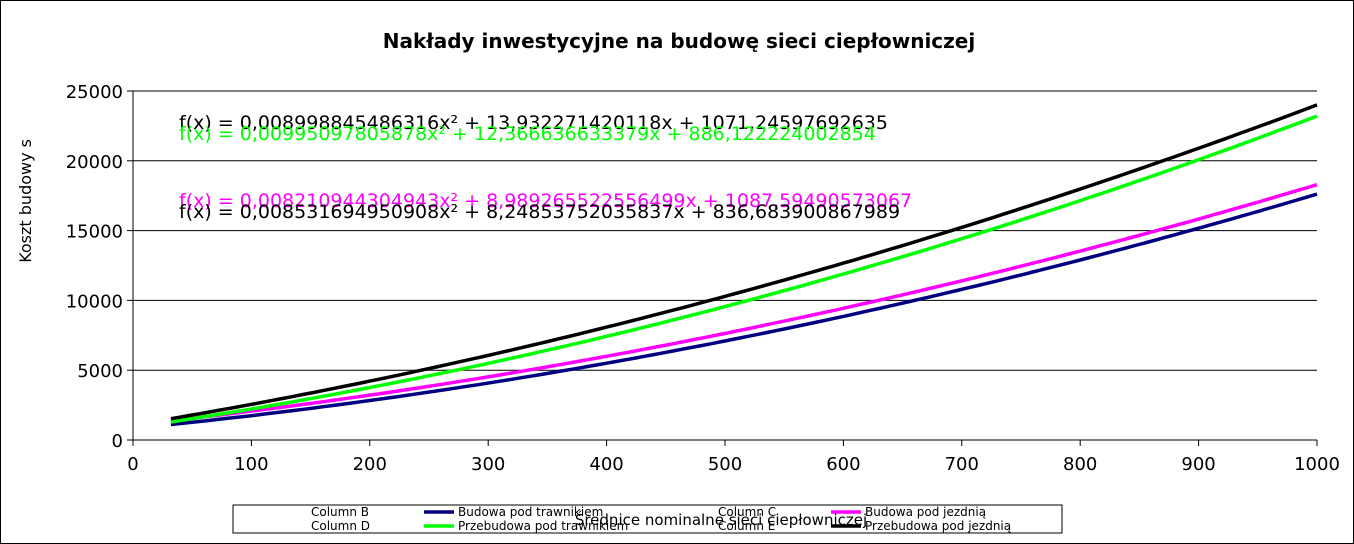 The width and height of the screenshot is (1354, 544). What do you see at coordinates (746, 526) in the screenshot?
I see `legend-label: Column E` at bounding box center [746, 526].